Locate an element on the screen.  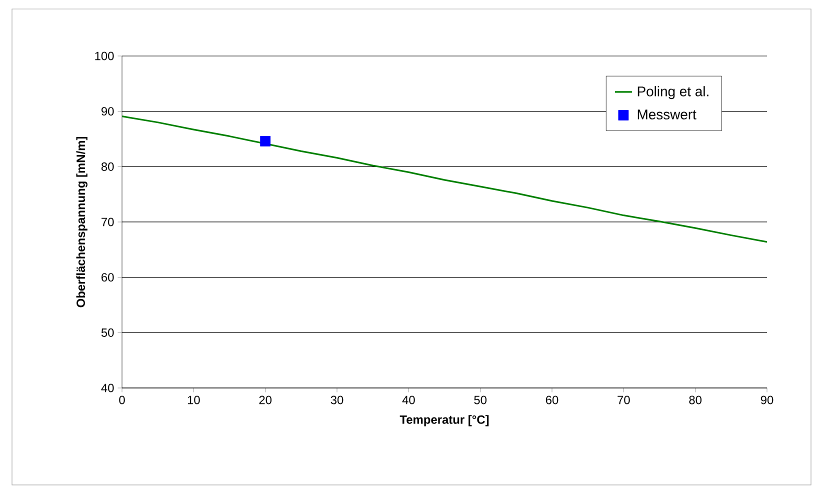
y-tick-label: 40 is located at coordinates (107, 388).